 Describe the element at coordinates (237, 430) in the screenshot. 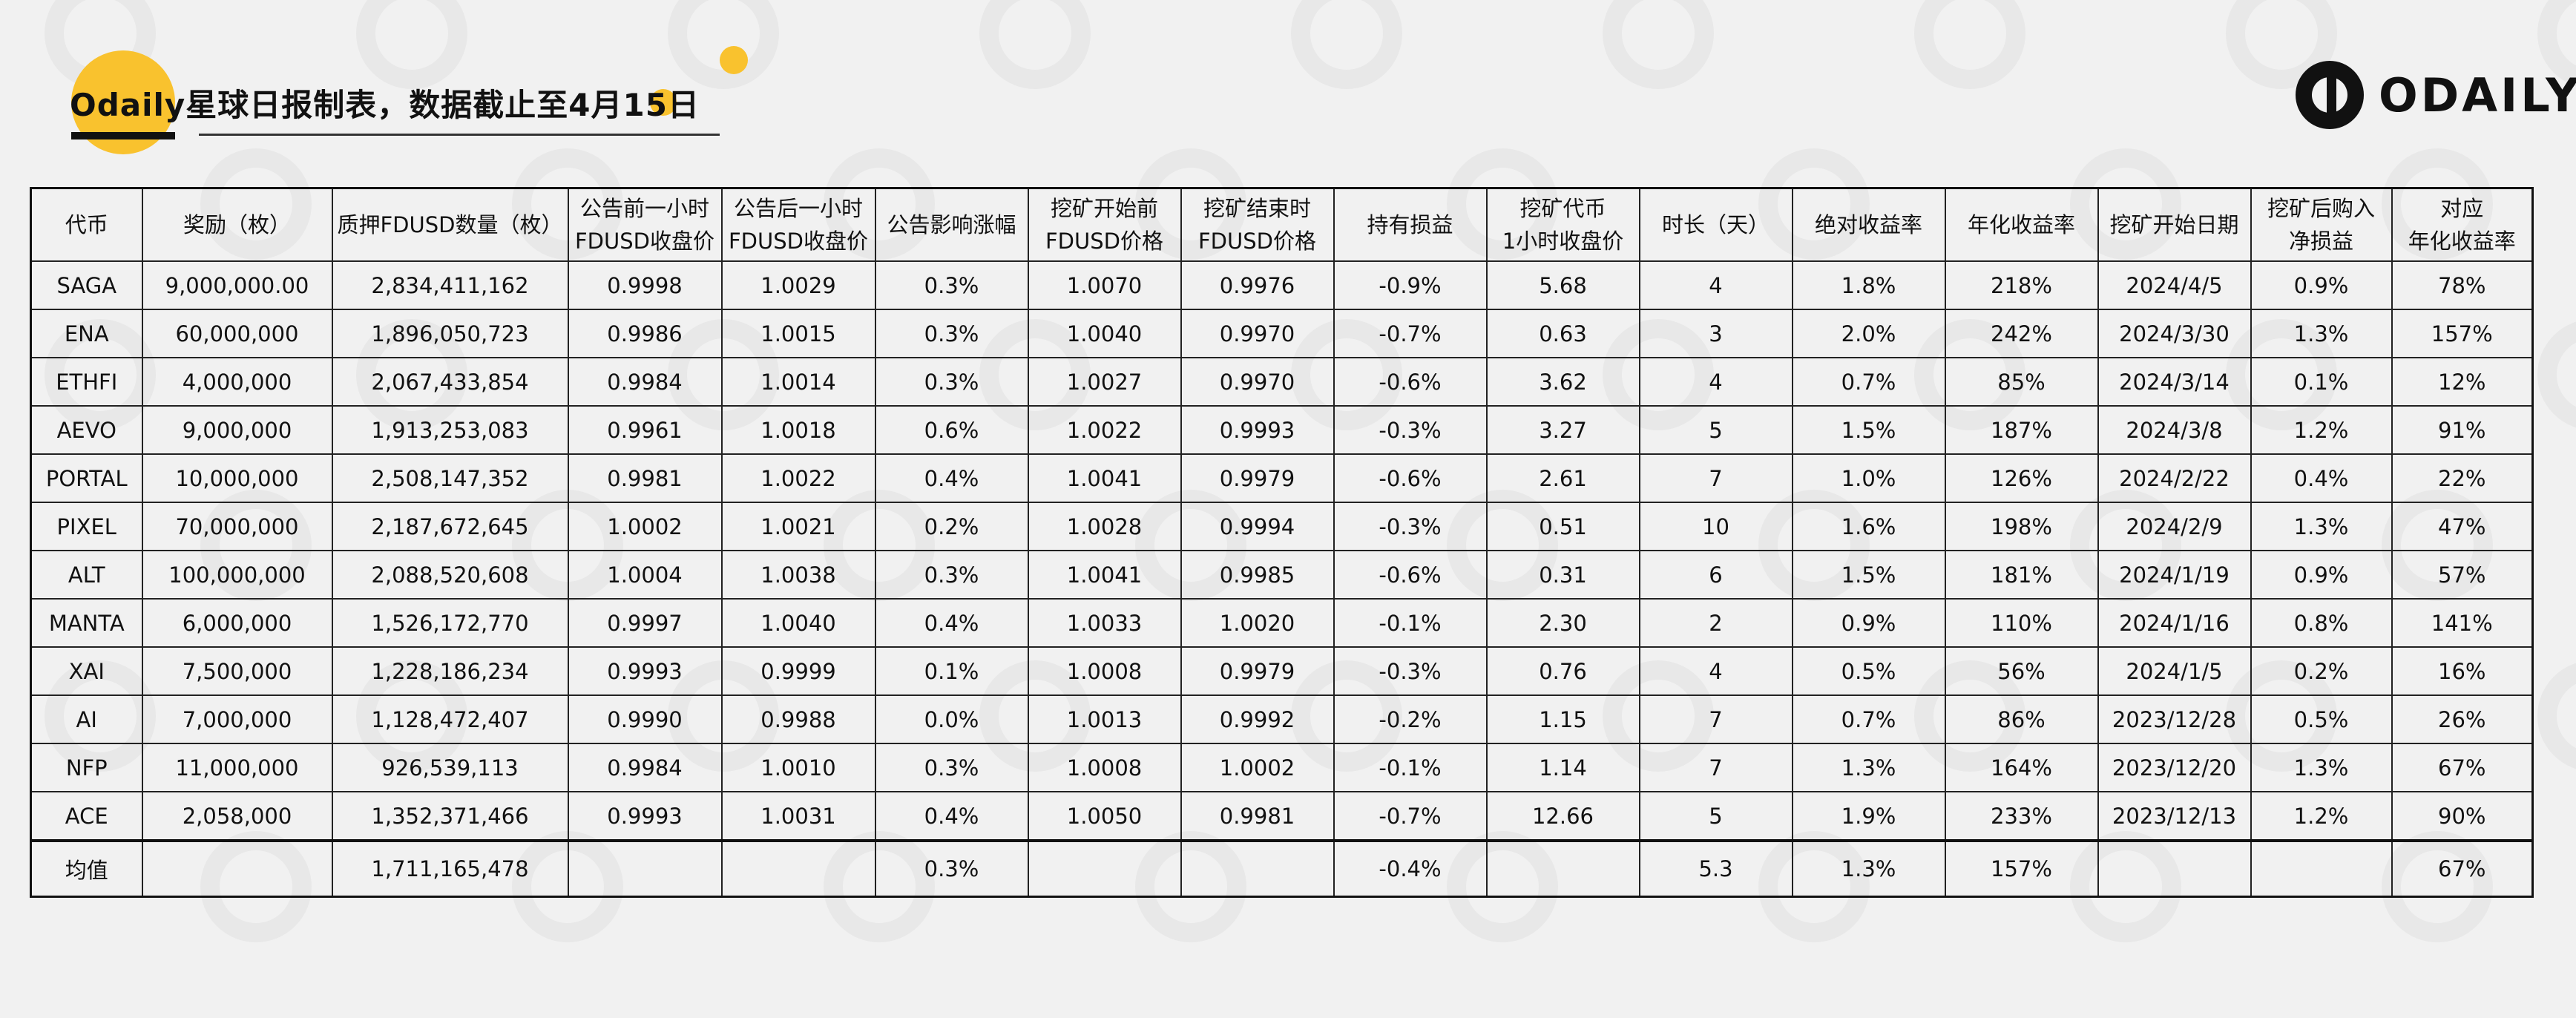

I see `table-cell: 9,000,000` at that location.